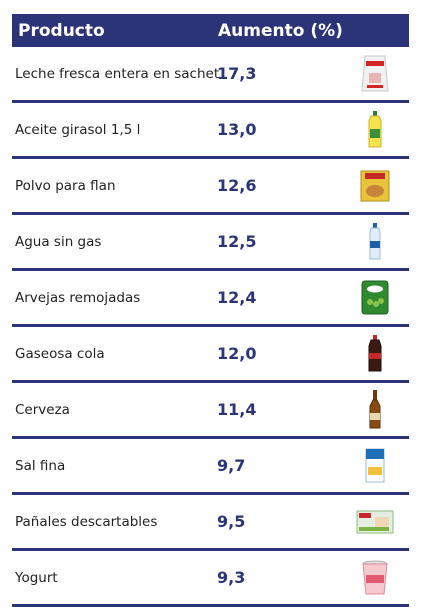  What do you see at coordinates (231, 465) in the screenshot?
I see `increase-value: 9,7` at bounding box center [231, 465].